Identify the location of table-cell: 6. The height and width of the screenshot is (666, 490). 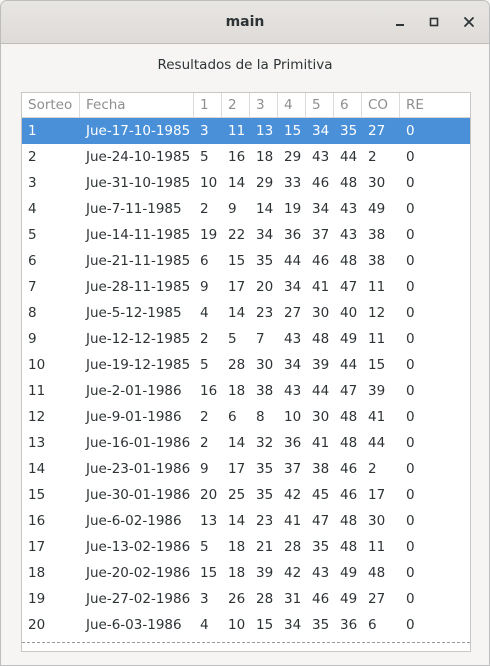
(372, 625).